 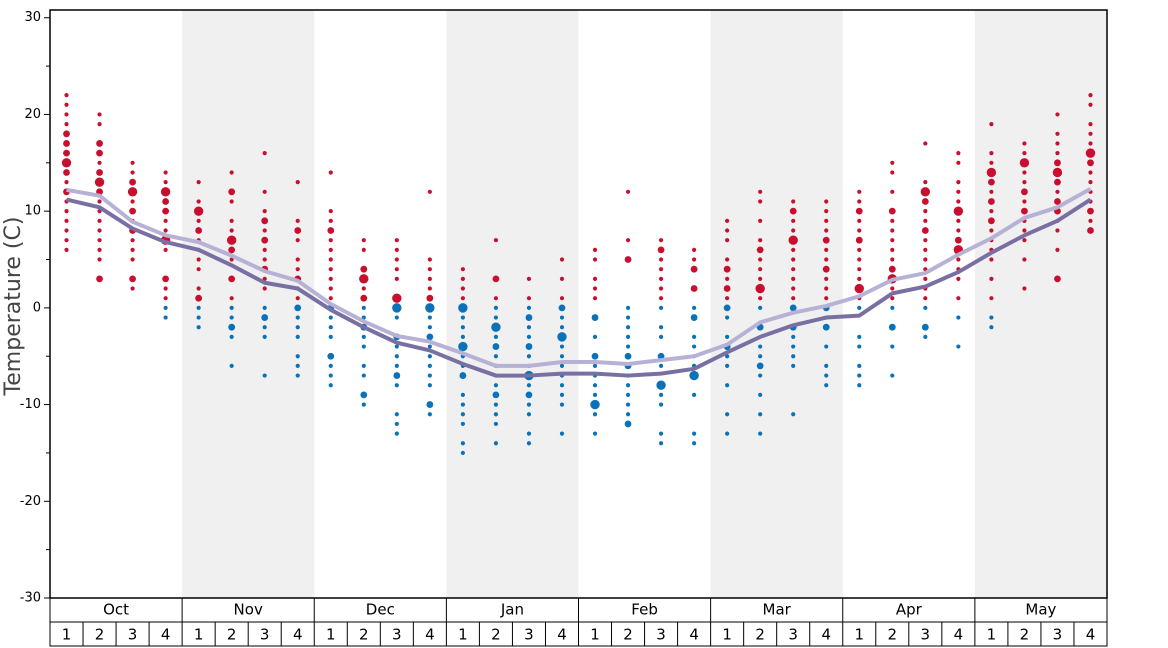 I want to click on y-tick-label: -20, so click(x=30, y=501).